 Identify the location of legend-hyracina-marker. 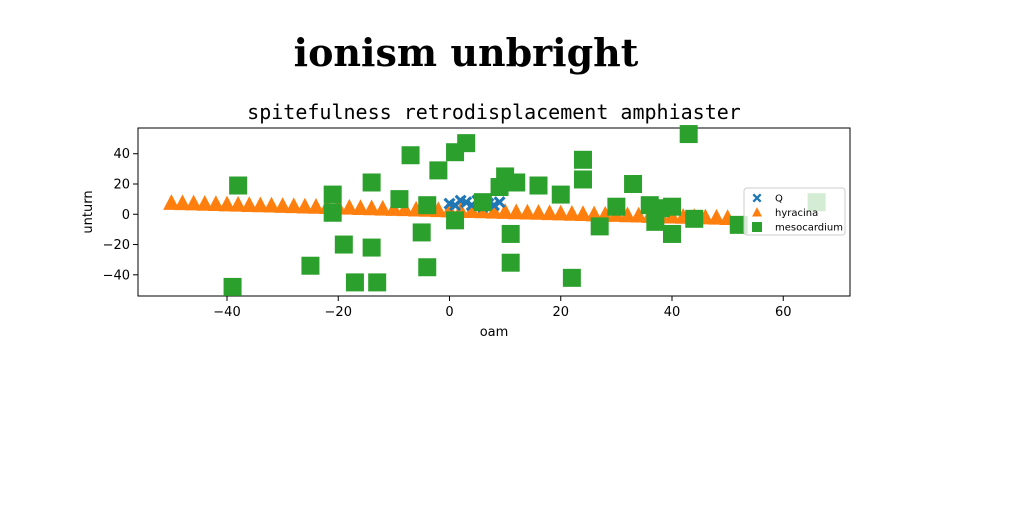
(757, 212).